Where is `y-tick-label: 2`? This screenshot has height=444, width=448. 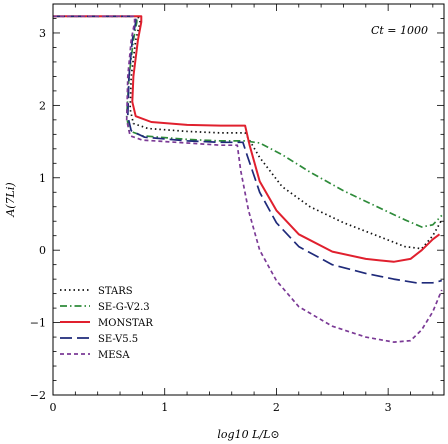
y-tick-label: 2 is located at coordinates (42, 105).